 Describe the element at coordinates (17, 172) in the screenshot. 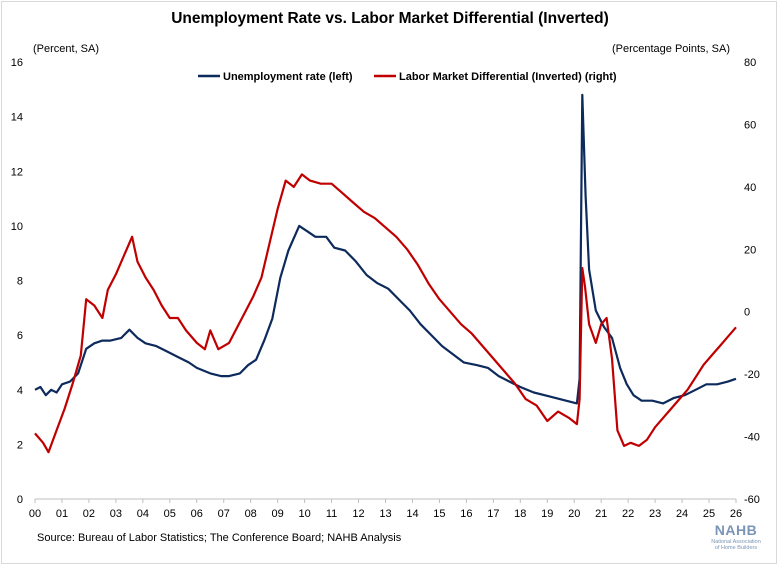

I see `y-left-tick-label: 12` at that location.